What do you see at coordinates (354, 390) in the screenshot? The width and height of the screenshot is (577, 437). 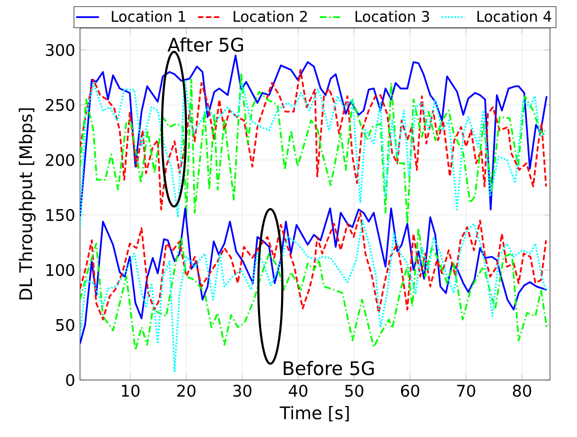 I see `x-tick-label: 50` at bounding box center [354, 390].